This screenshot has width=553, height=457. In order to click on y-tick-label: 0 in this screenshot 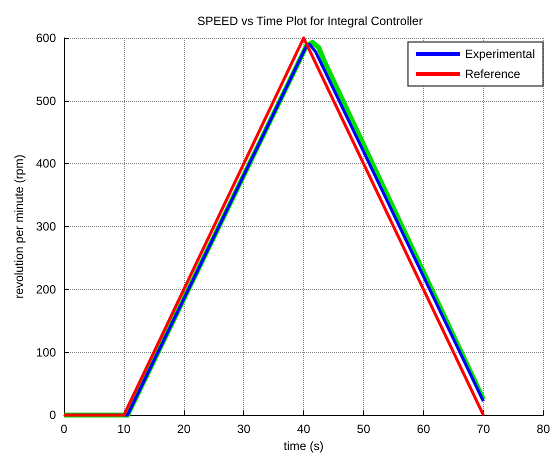, I will do `click(52, 415)`.